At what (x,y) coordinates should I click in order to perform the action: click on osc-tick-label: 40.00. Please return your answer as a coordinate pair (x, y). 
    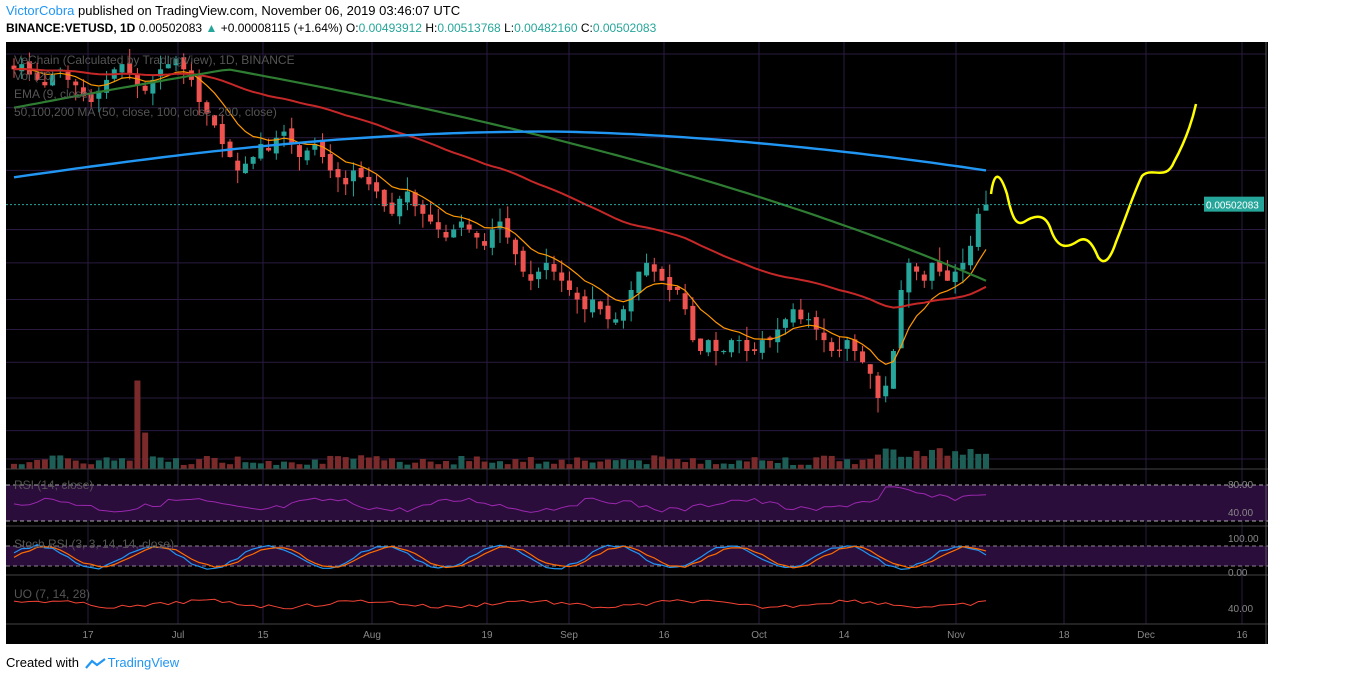
    Looking at the image, I should click on (1240, 609).